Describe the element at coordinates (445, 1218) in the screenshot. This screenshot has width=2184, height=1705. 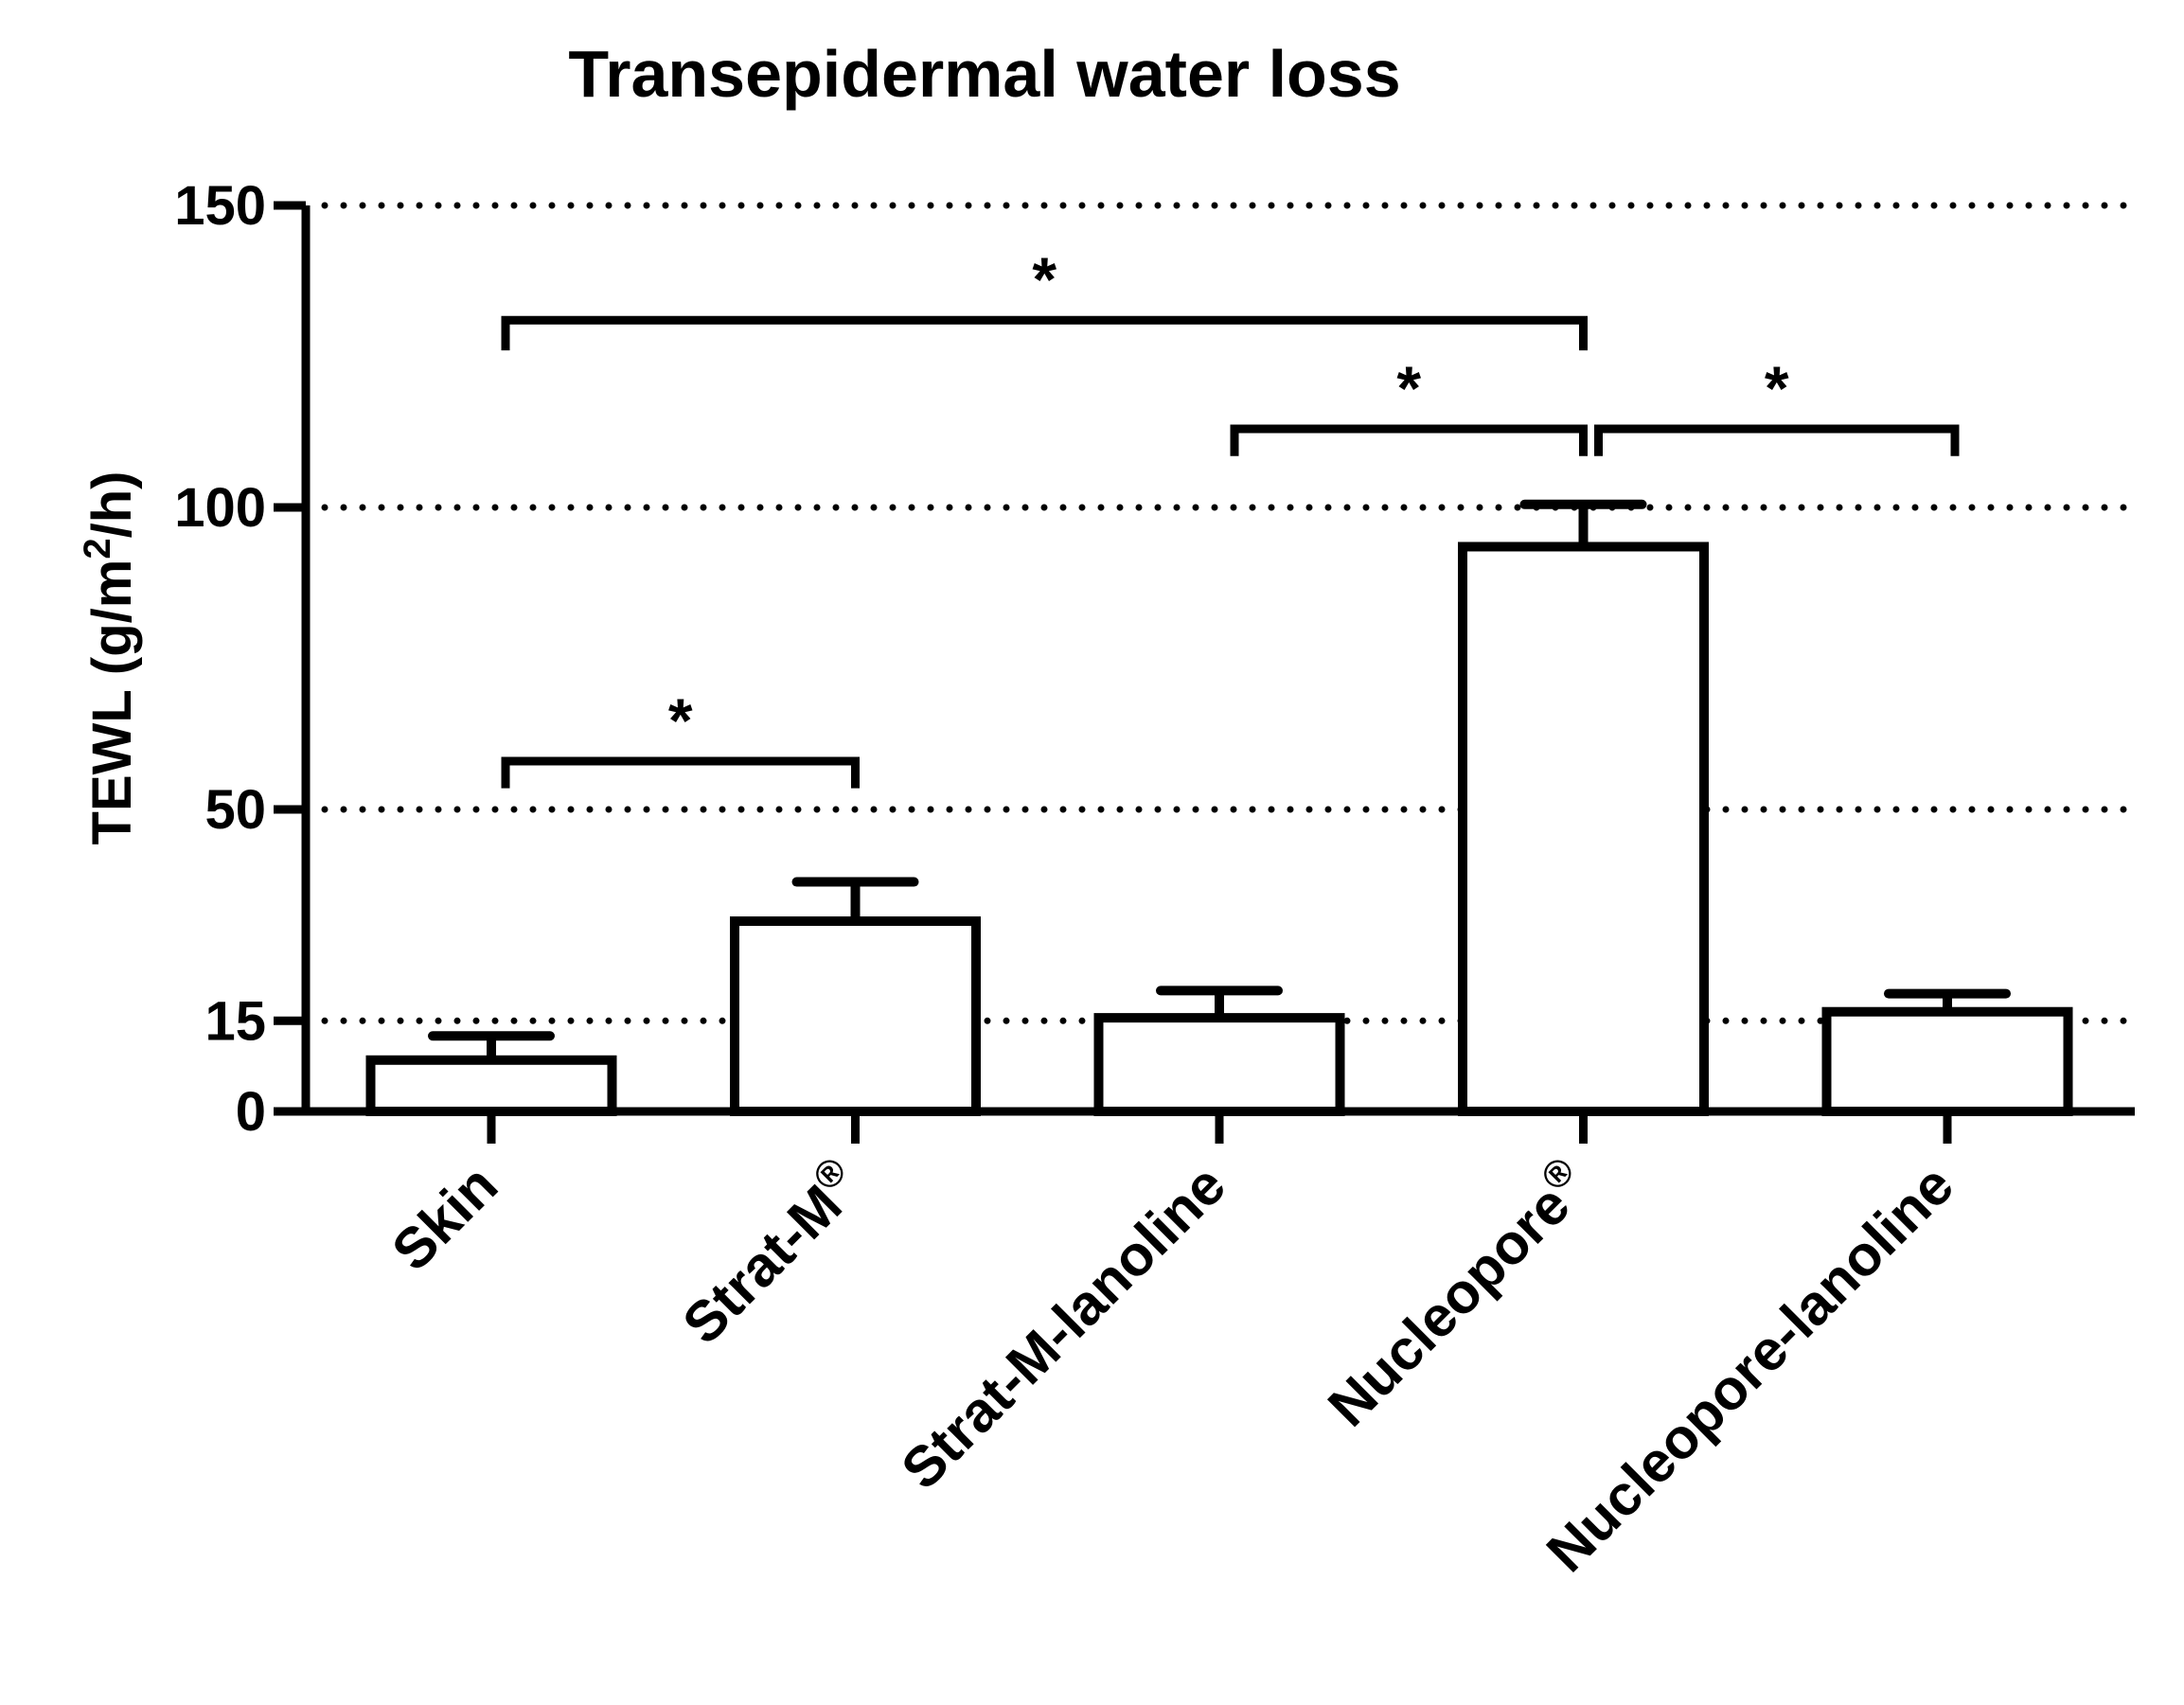
I see `x-category-label: Skin` at that location.